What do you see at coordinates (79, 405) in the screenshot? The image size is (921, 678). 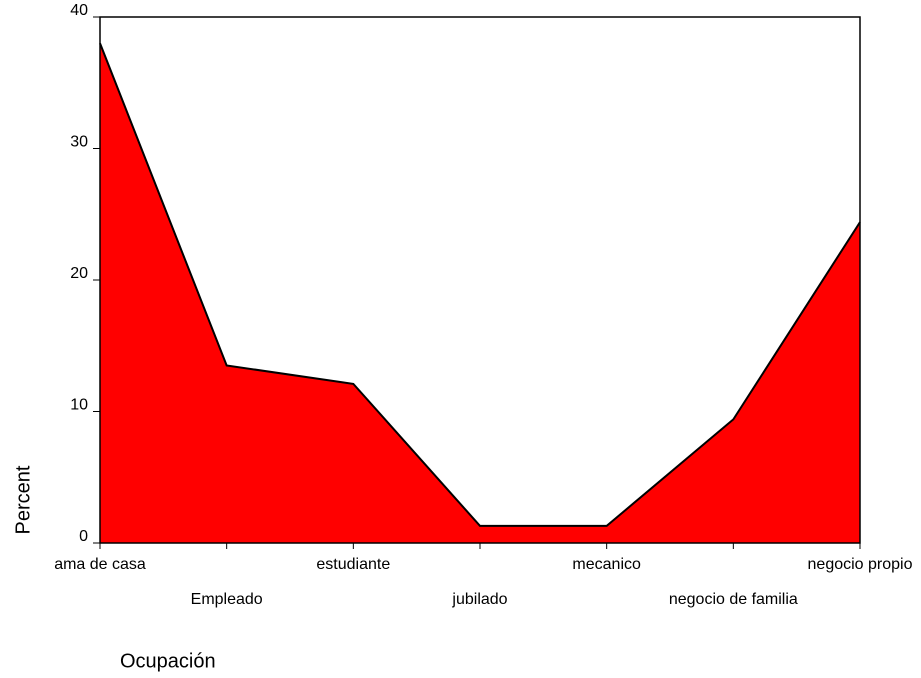 I see `y-tick-label: 10` at bounding box center [79, 405].